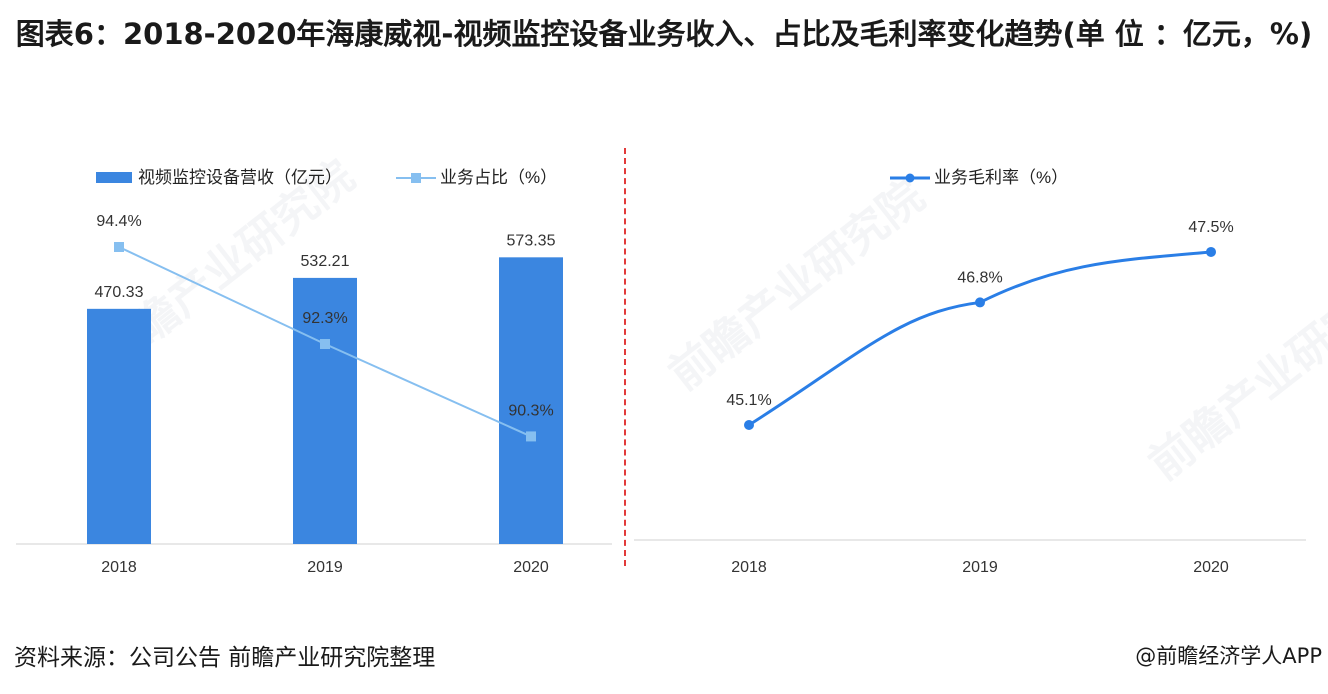  I want to click on bar-revenue-2020, so click(531, 400).